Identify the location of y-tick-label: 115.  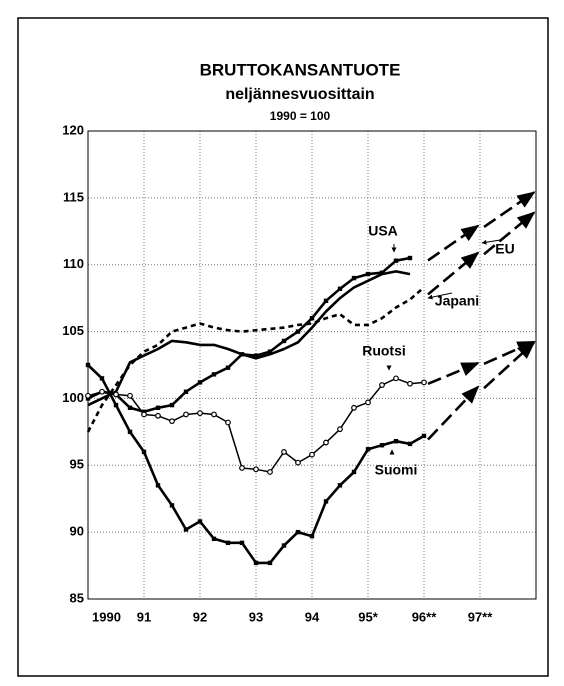
(73, 196).